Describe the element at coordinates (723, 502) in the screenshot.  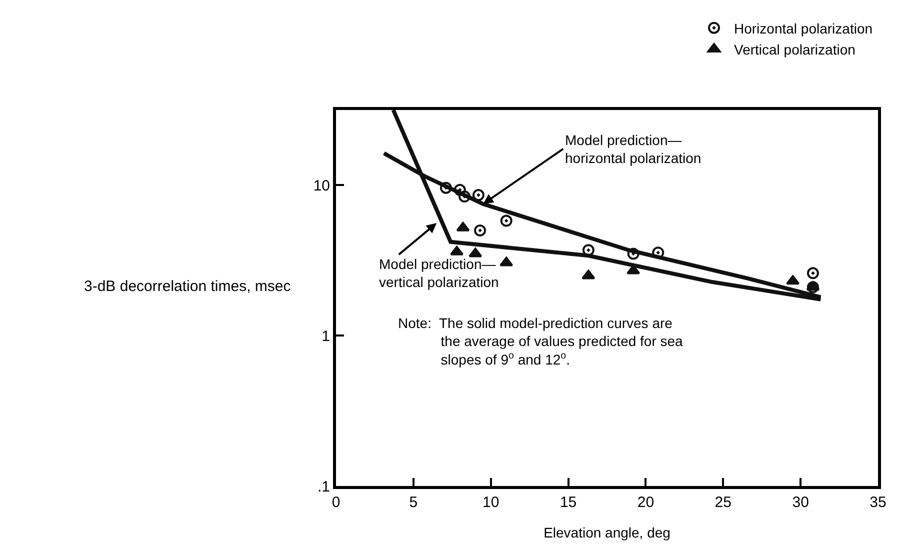
I see `x-tick-label: 25` at that location.